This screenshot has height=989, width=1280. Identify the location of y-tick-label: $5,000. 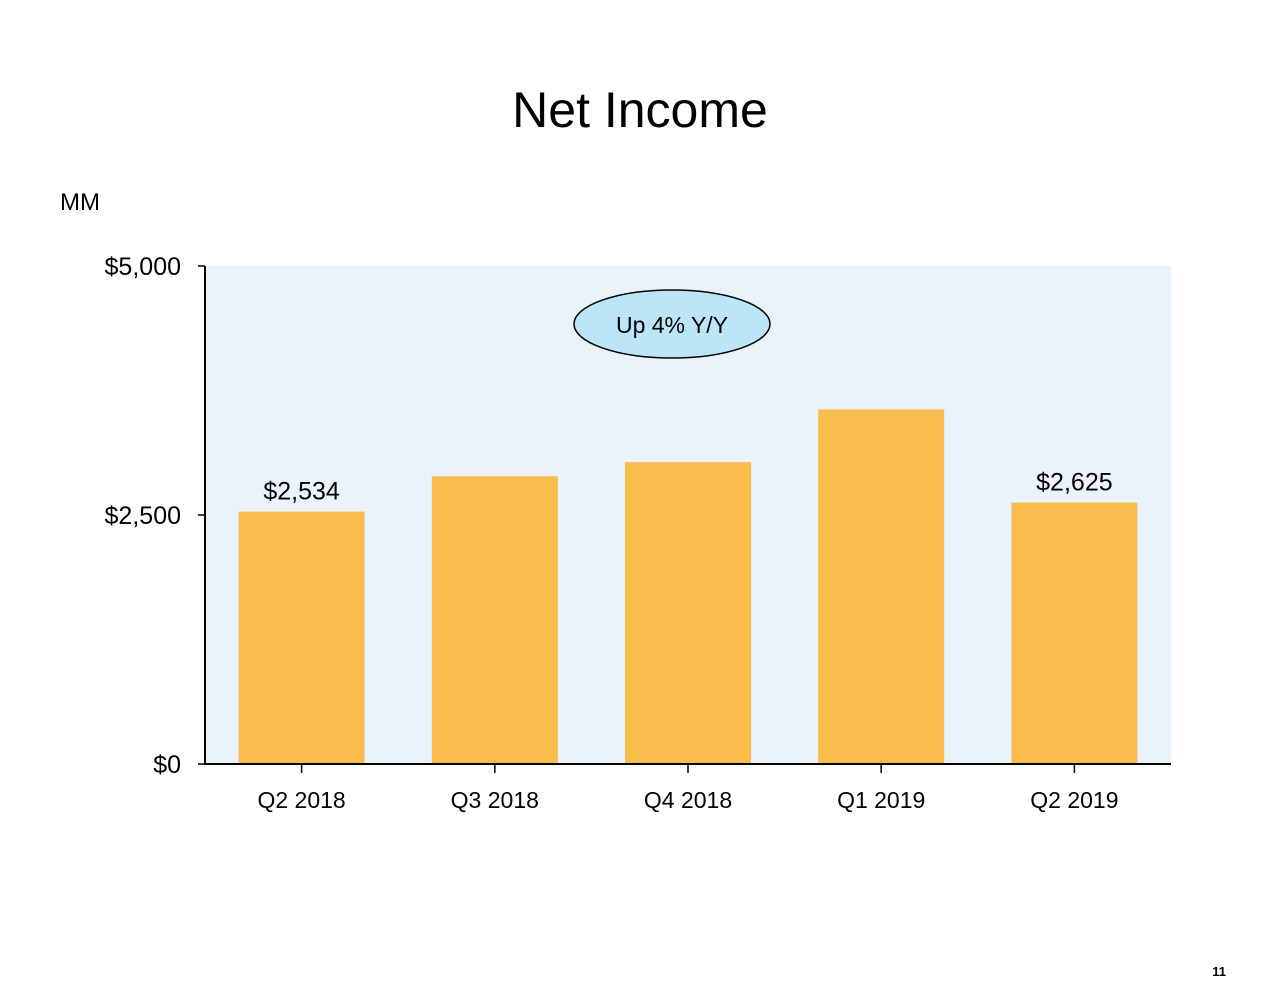
(143, 267).